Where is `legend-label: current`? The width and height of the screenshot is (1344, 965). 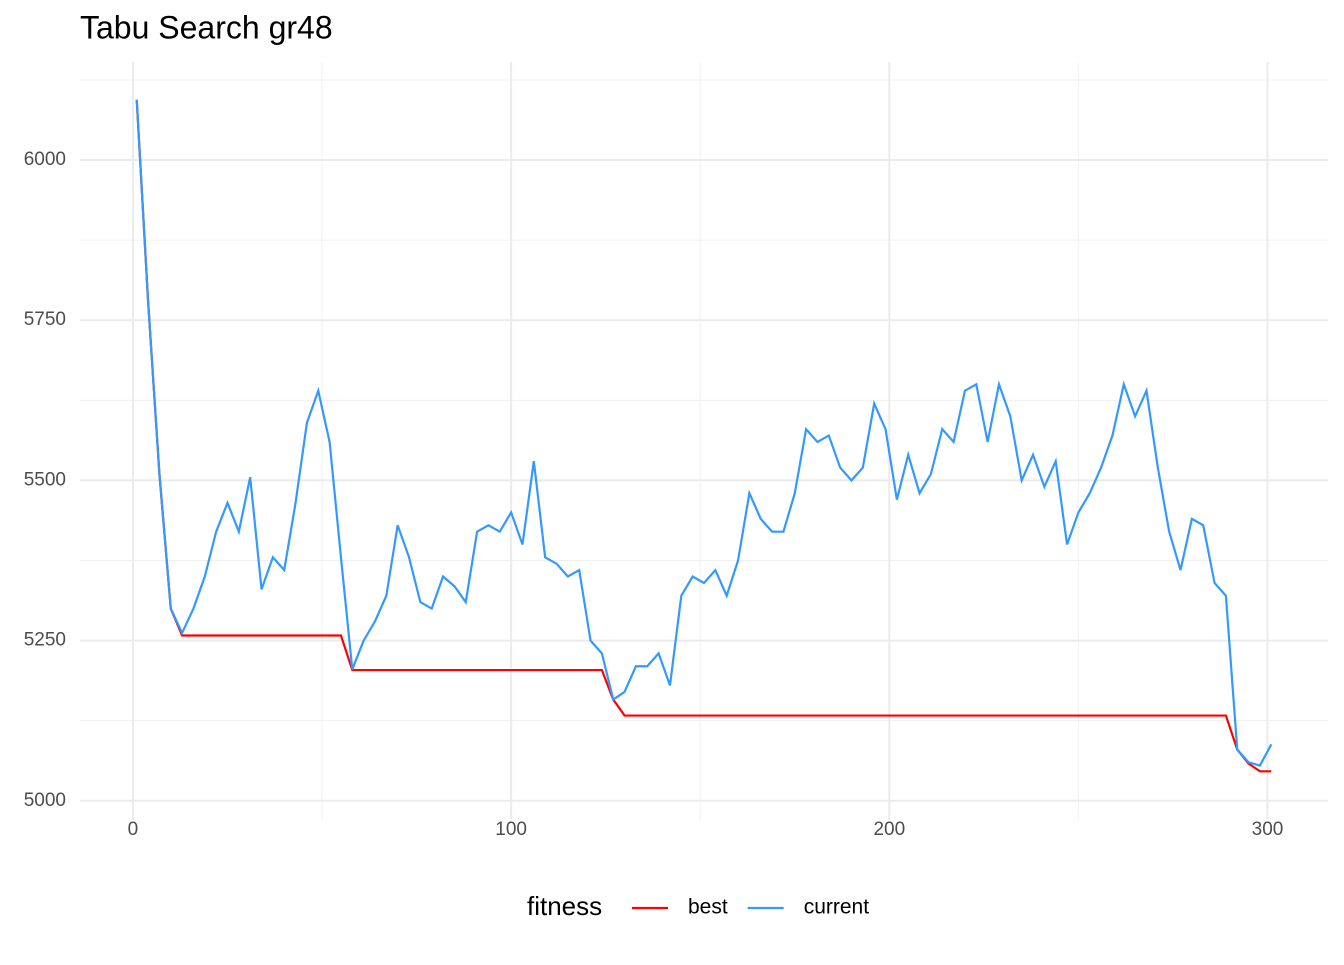 legend-label: current is located at coordinates (837, 907).